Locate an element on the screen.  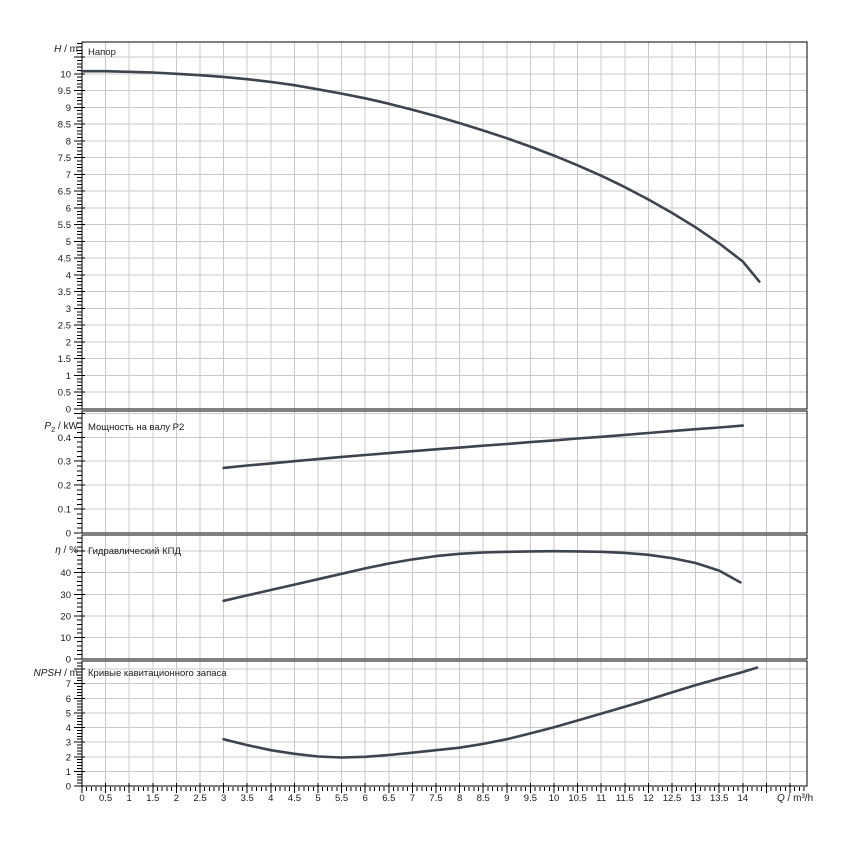
svg-text: 40 is located at coordinates (65, 573).